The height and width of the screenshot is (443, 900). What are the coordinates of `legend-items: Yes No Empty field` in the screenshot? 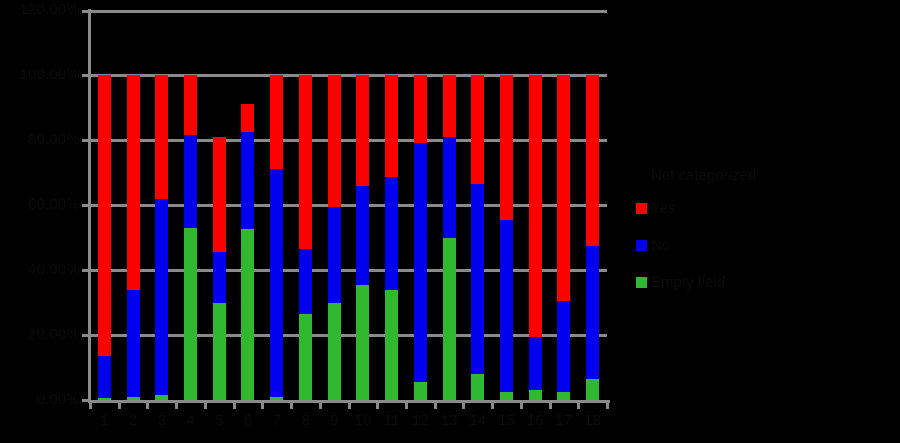 It's located at (696, 245).